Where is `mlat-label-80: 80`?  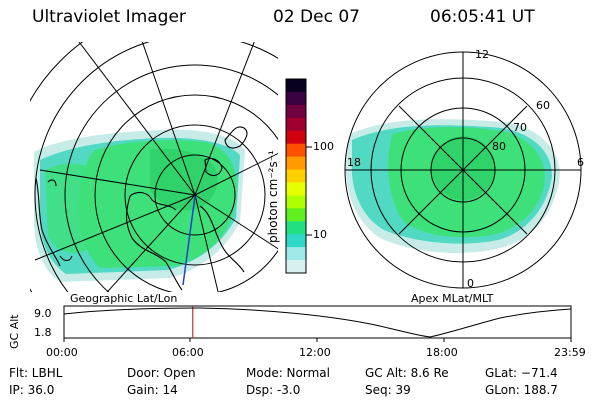 mlat-label-80: 80 is located at coordinates (499, 146).